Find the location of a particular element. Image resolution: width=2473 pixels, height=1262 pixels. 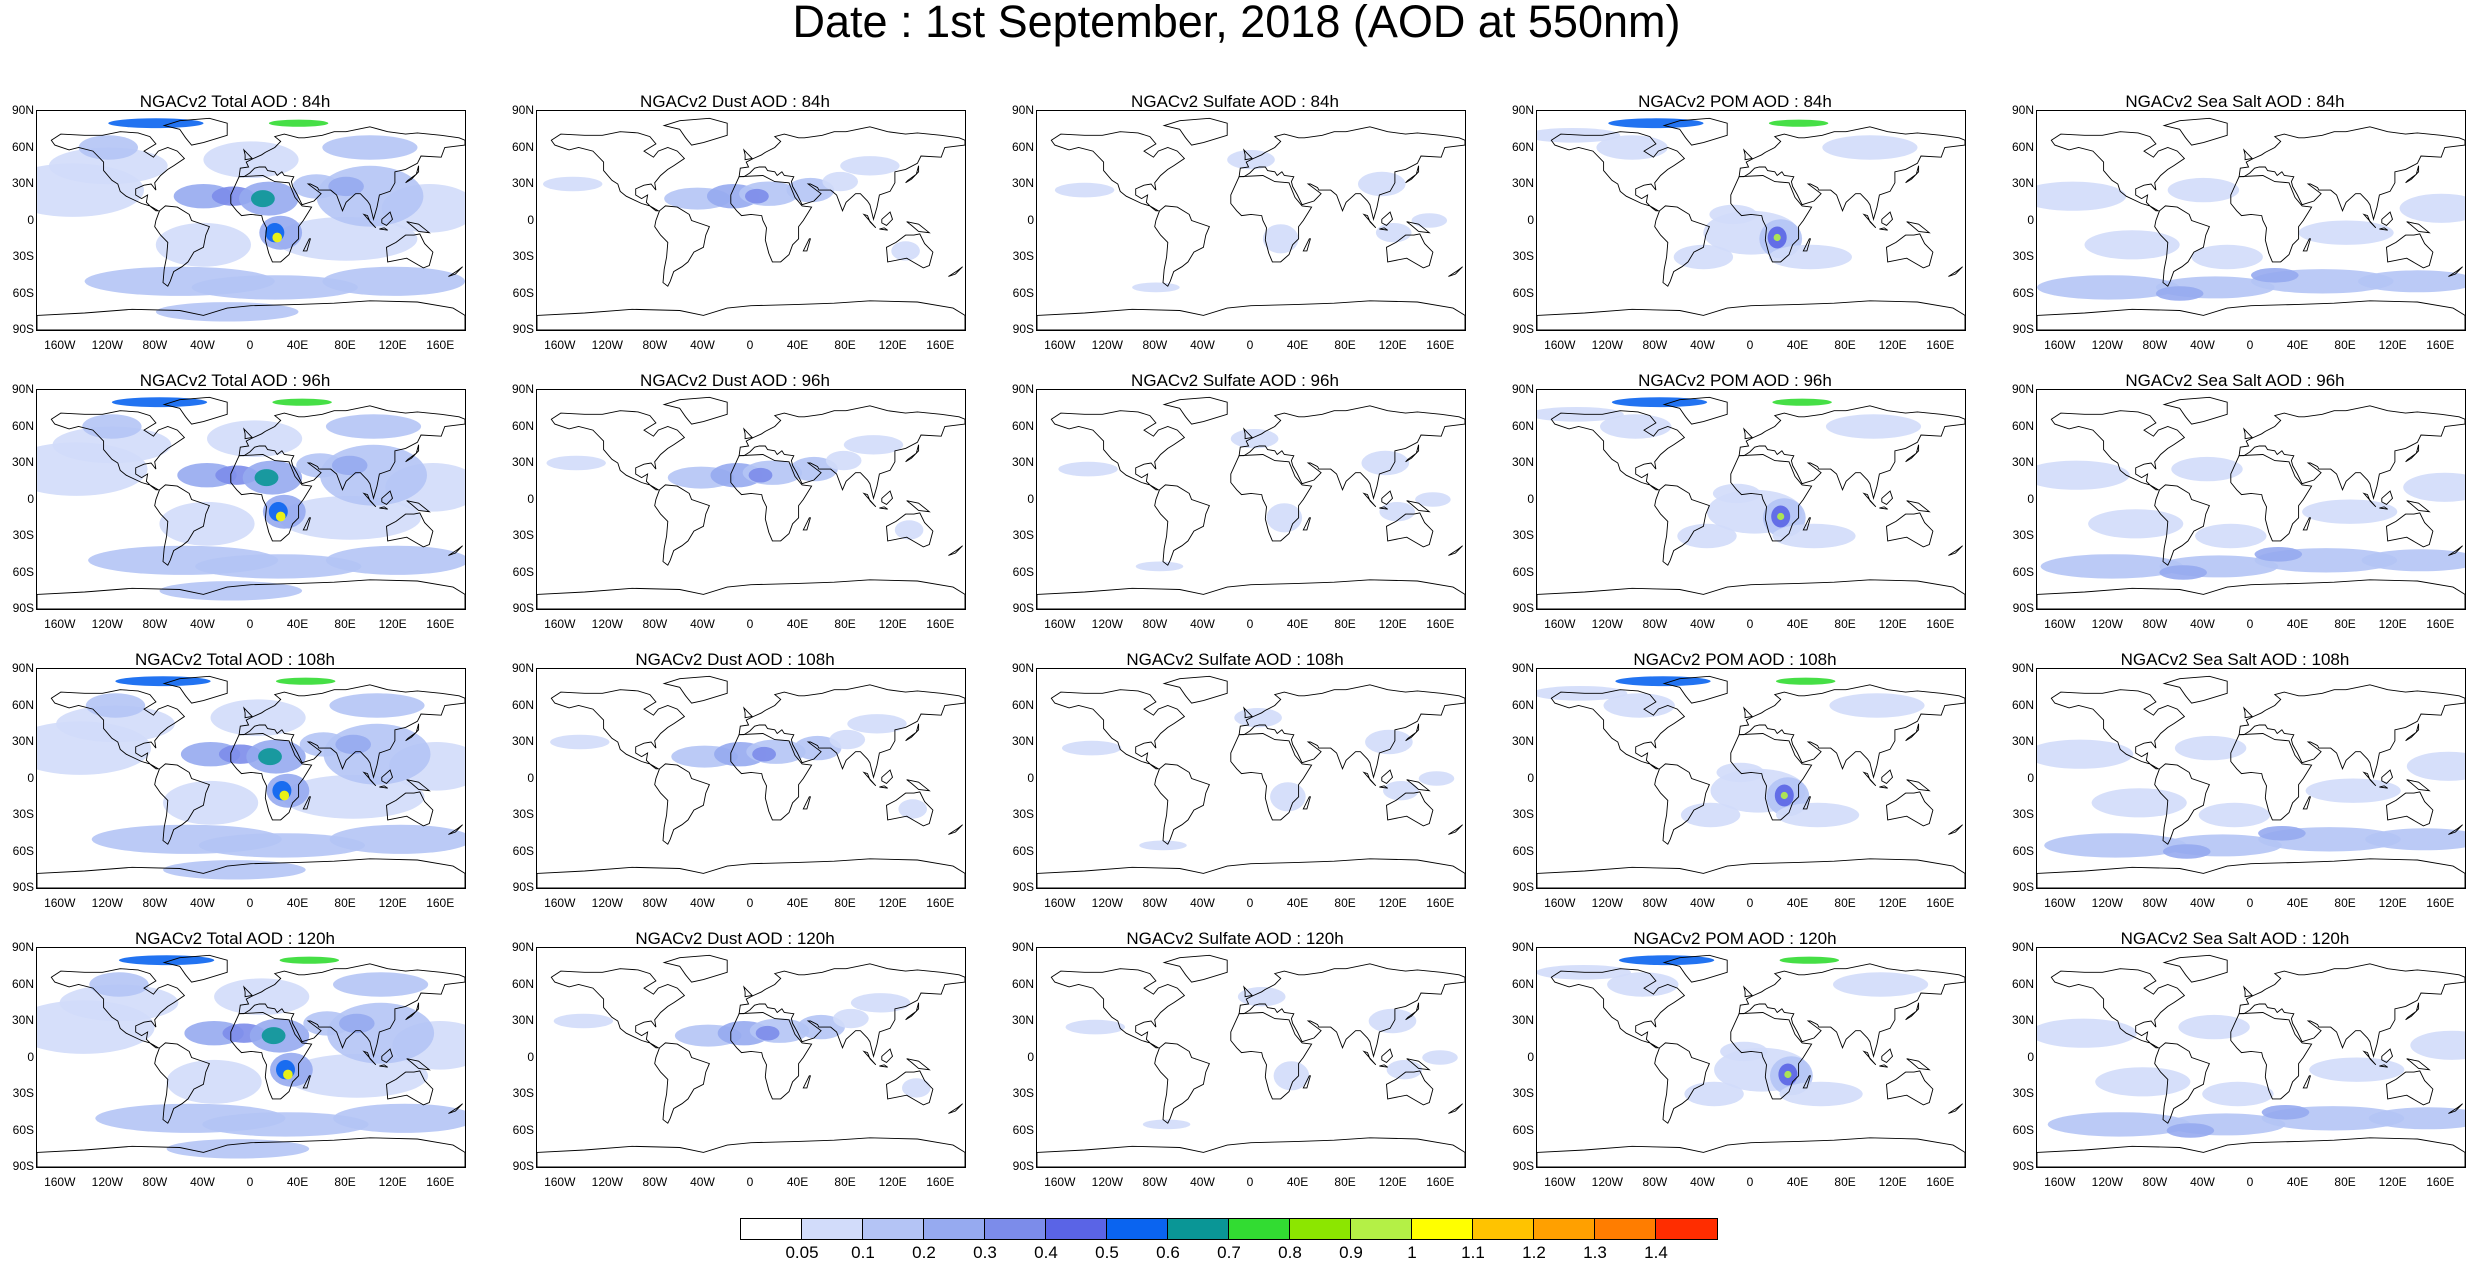

panel-title: NGACv2 Total AOD : 84h is located at coordinates (235, 101).